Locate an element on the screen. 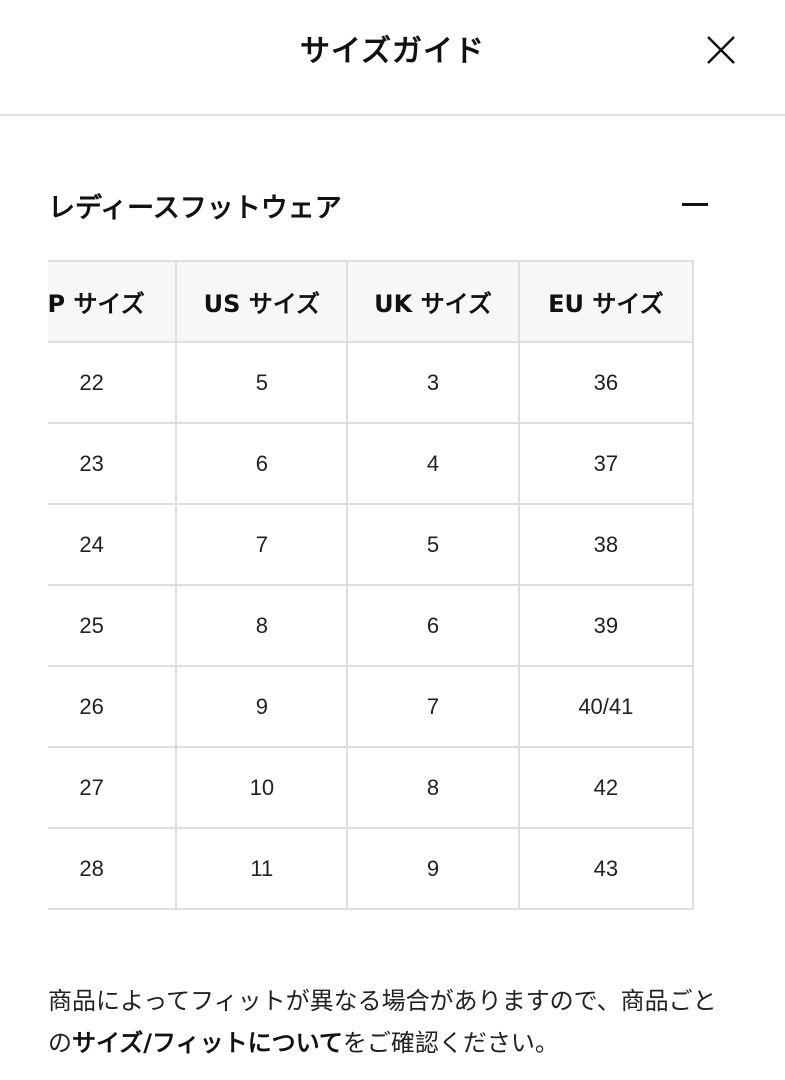 Image resolution: width=785 pixels, height=1080 pixels. close-button is located at coordinates (721, 50).